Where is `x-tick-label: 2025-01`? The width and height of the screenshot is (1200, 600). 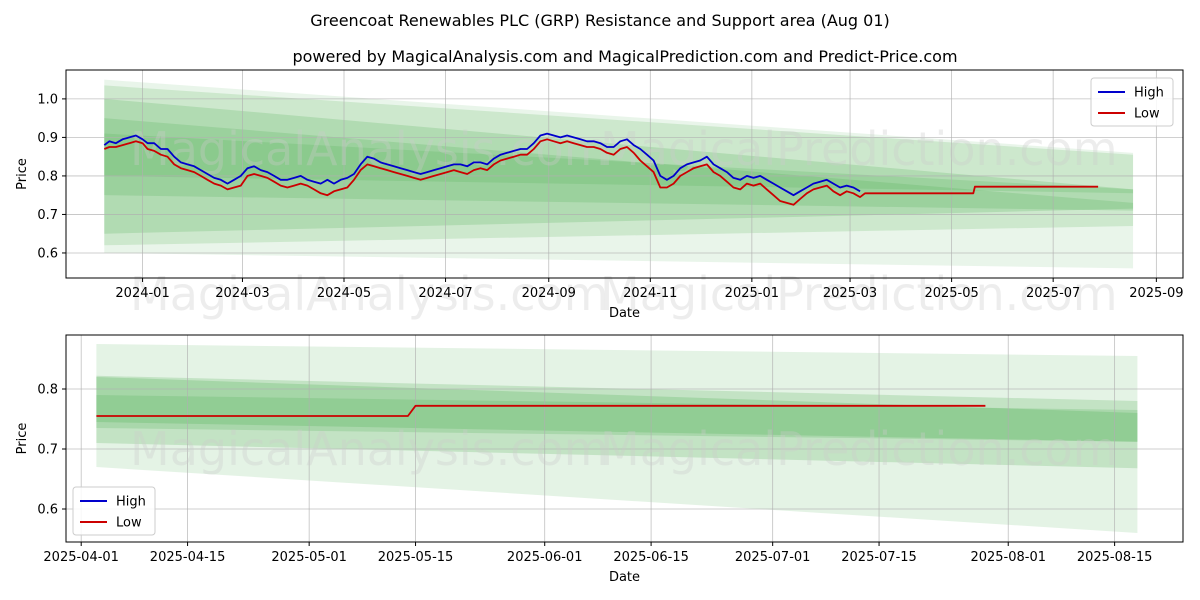
x-tick-label: 2025-01 is located at coordinates (752, 293).